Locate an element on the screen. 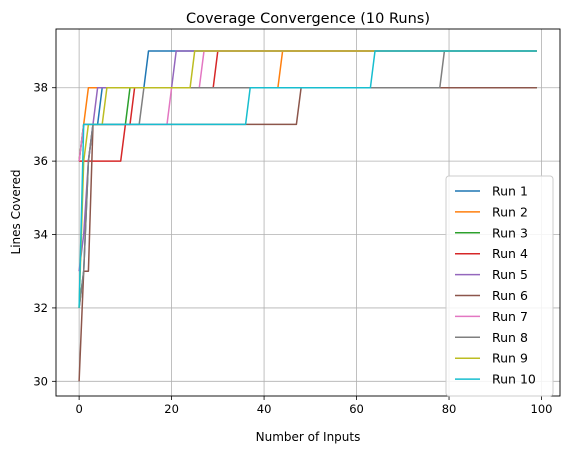  chart-title: Coverage Convergence (10 Runs) is located at coordinates (308, 19).